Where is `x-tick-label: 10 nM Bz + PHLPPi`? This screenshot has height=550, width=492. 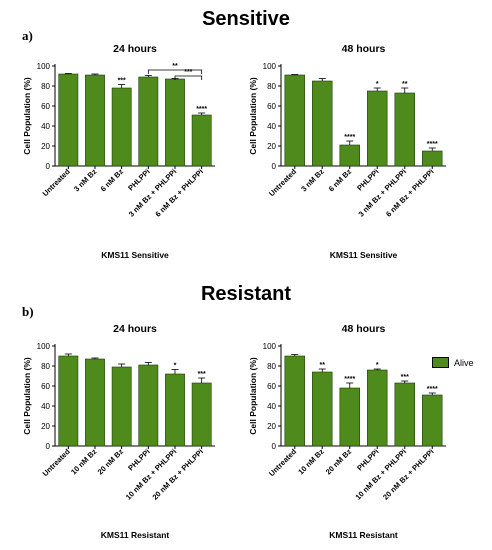
x-tick-label: 10 nM Bz + PHLPPi is located at coordinates (381, 474).